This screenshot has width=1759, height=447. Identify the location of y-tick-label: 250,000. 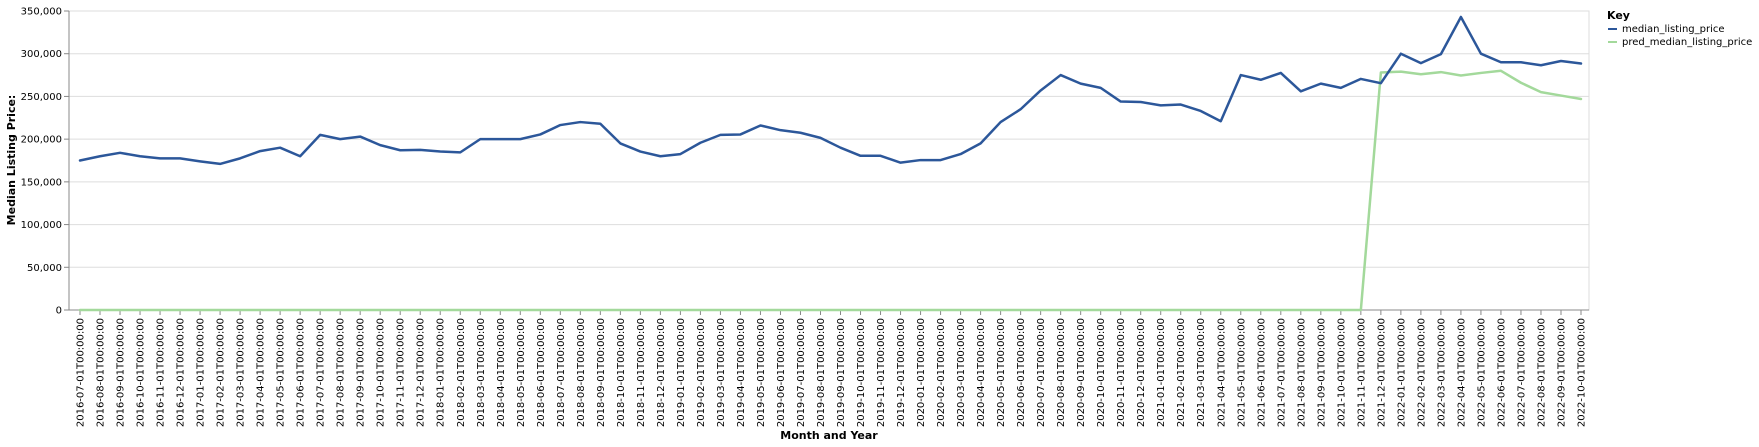
(41, 97).